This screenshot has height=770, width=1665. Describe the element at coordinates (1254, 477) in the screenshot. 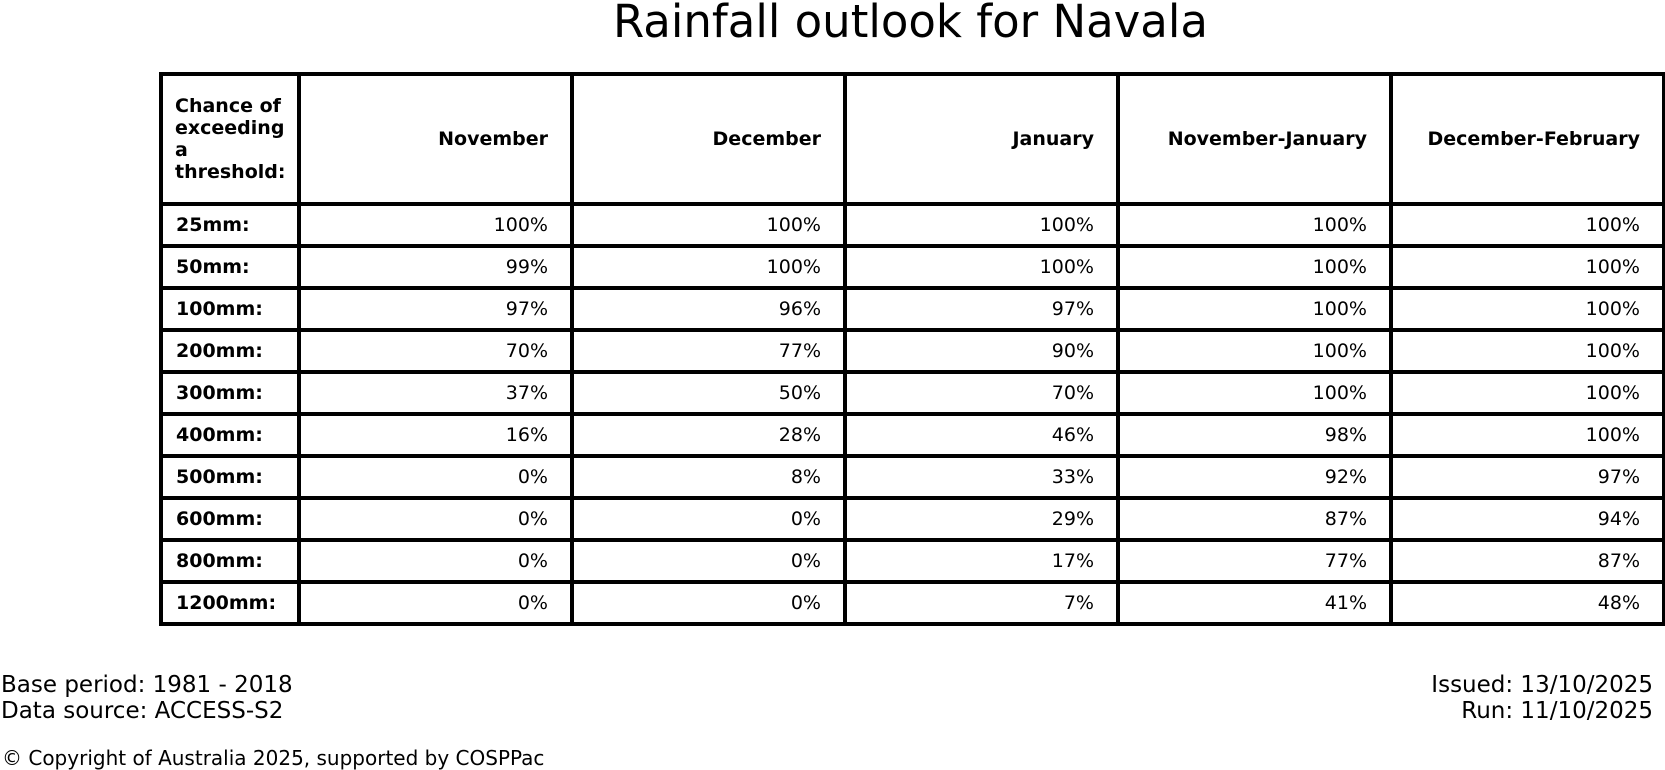

I see `value-cell: 92%` at that location.